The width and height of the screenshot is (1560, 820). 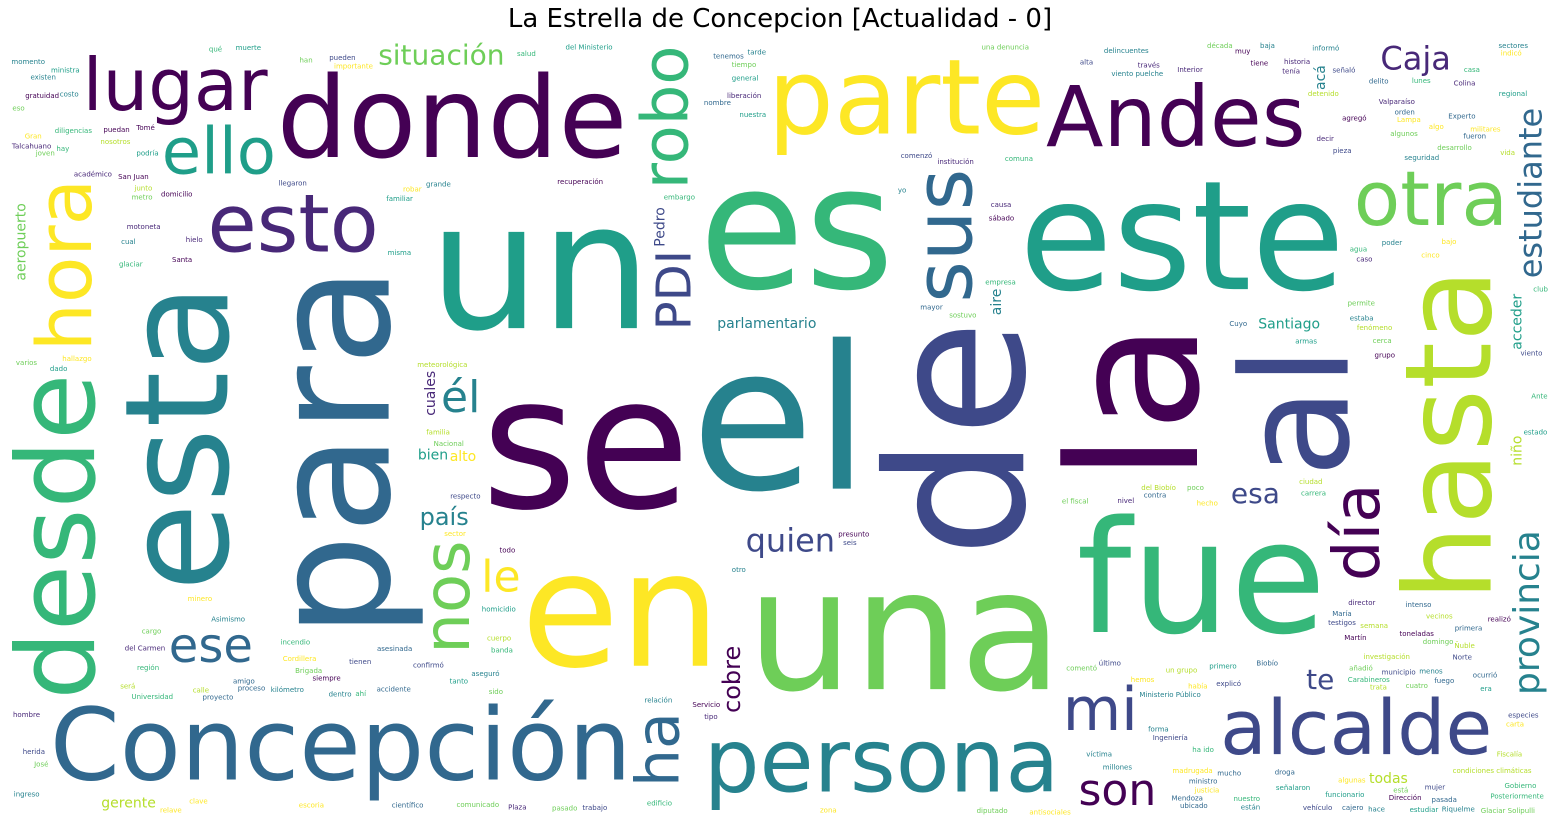 What do you see at coordinates (666, 117) in the screenshot?
I see `word-37: robo` at bounding box center [666, 117].